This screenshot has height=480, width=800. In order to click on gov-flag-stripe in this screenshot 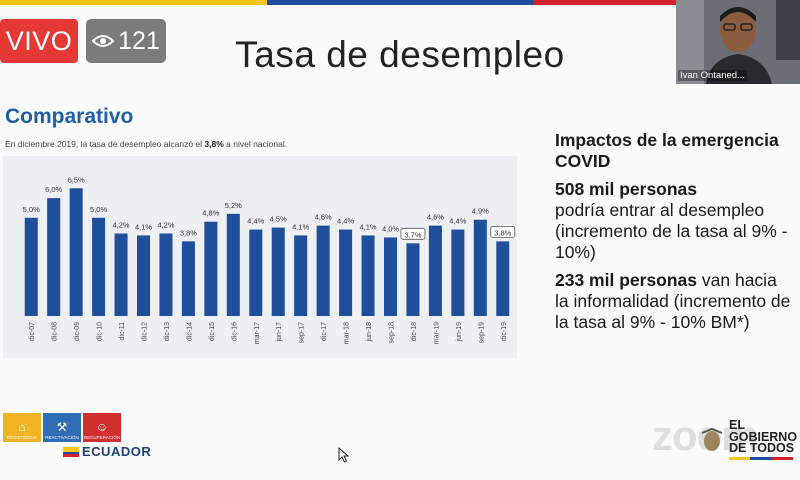, I will do `click(761, 458)`.